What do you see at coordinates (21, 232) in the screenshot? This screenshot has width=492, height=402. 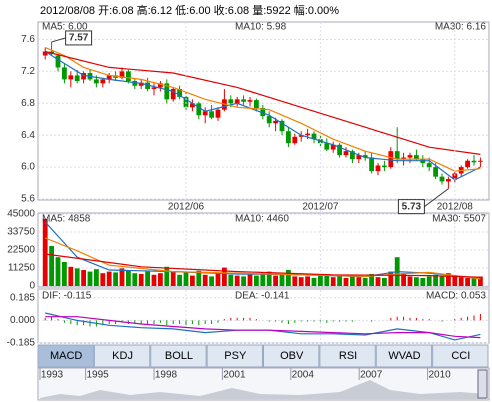 I see `y-tick-label: 33750` at bounding box center [21, 232].